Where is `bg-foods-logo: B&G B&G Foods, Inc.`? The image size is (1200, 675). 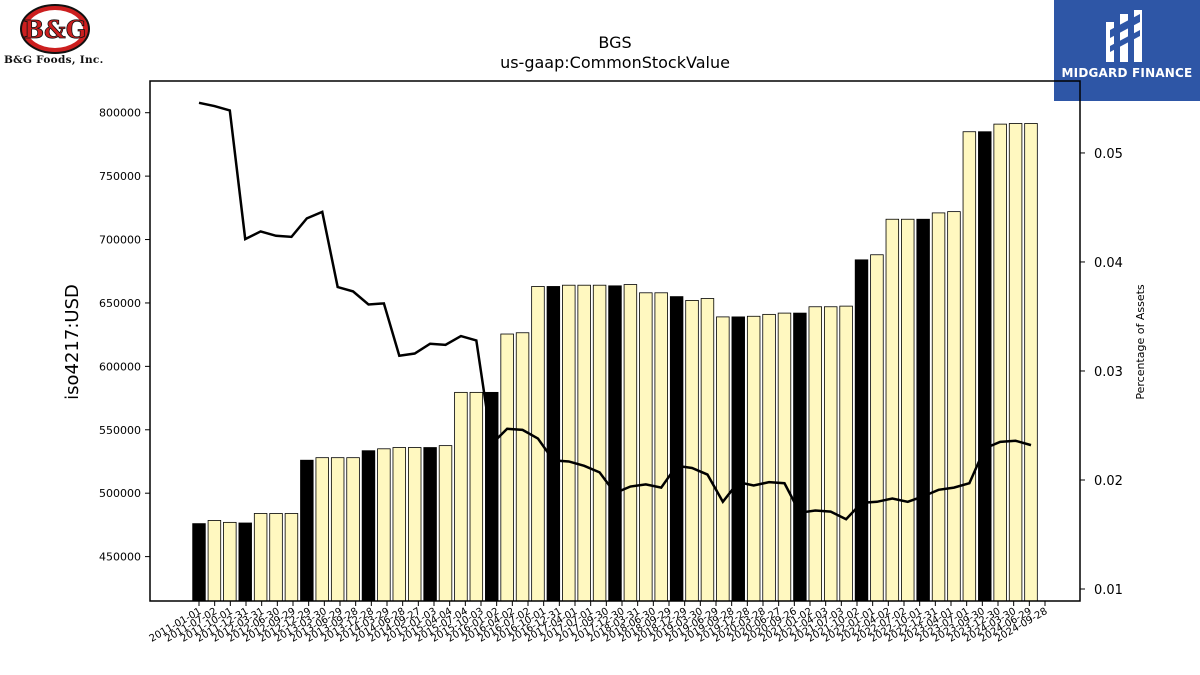 bg-foods-logo: B&G B&G Foods, Inc. is located at coordinates (60, 37).